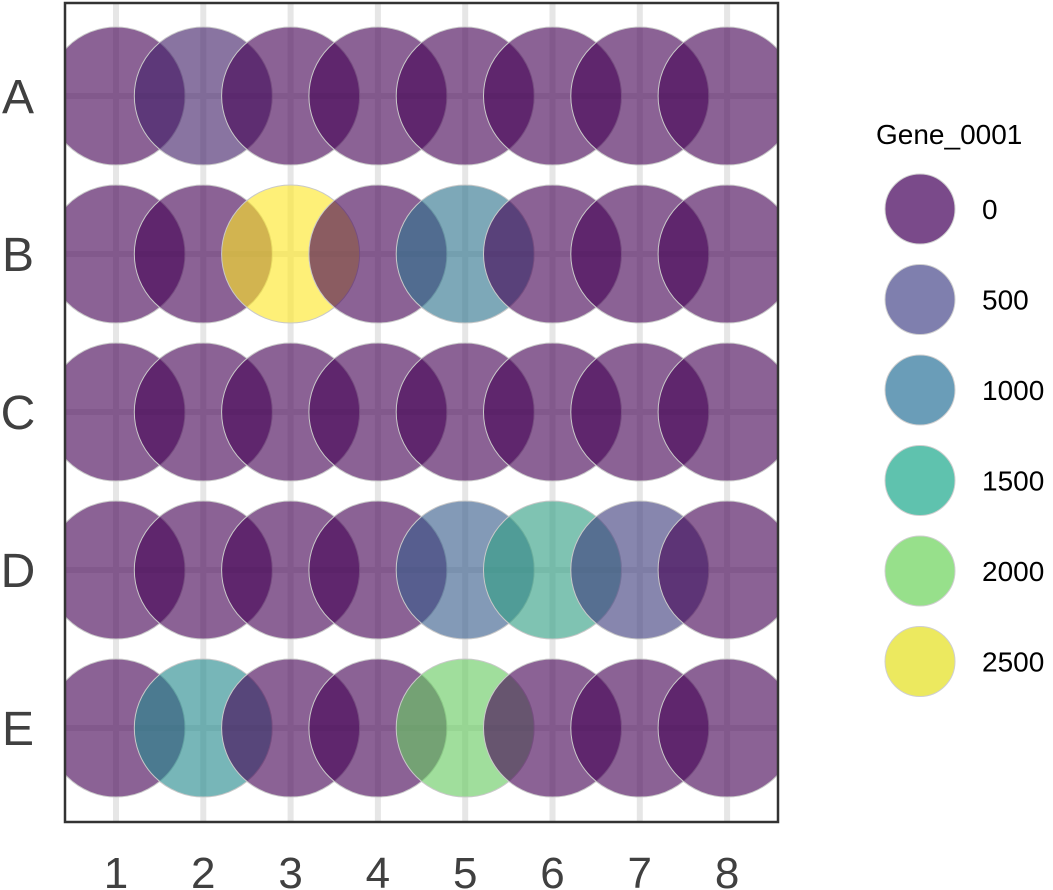 The width and height of the screenshot is (1053, 890). I want to click on legend-label: 2500, so click(1013, 662).